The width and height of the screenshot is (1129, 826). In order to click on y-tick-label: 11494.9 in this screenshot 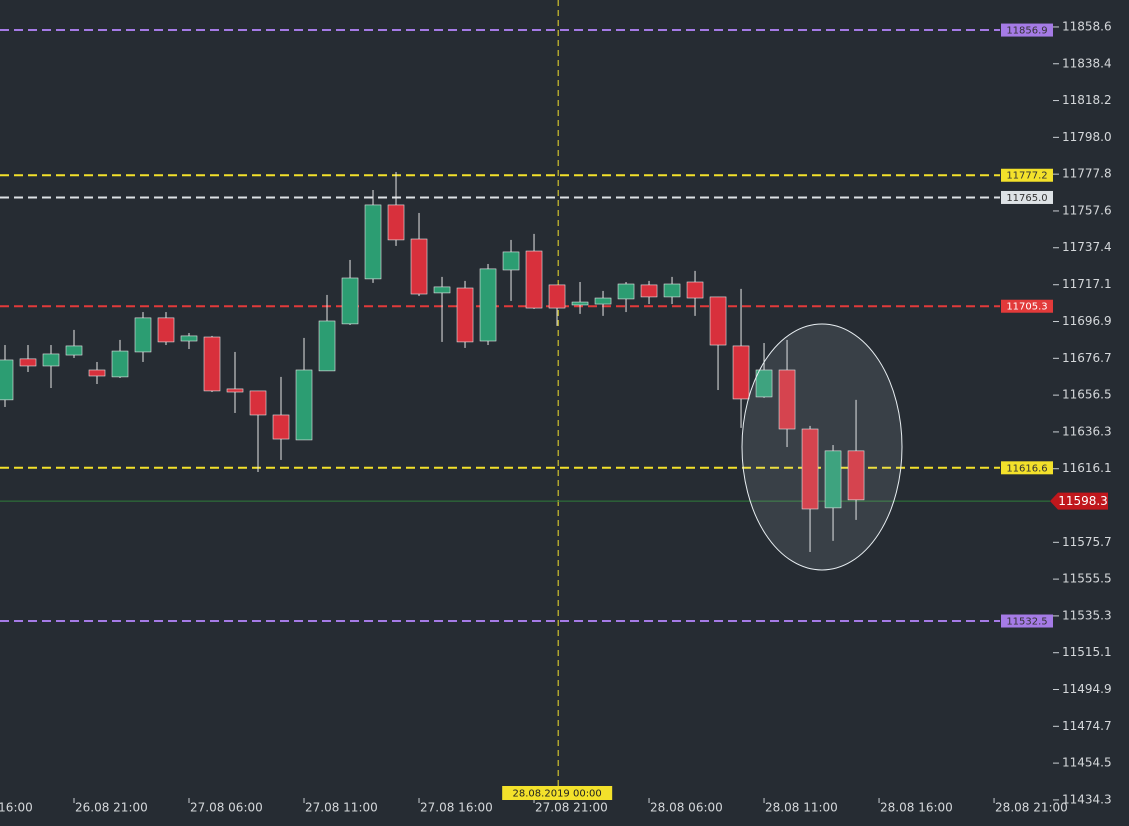, I will do `click(1087, 689)`.